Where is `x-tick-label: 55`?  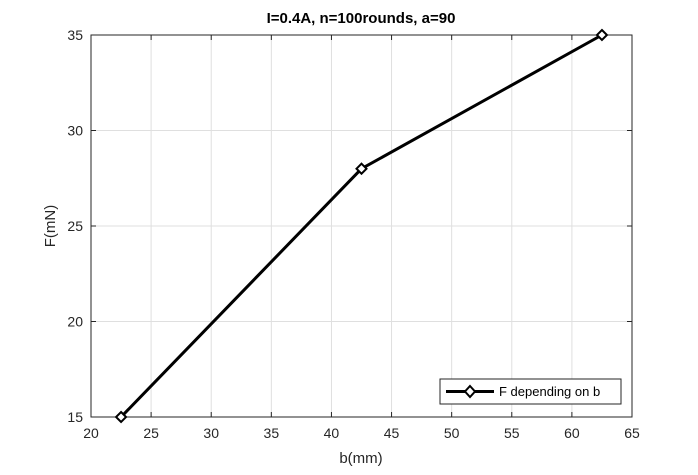
x-tick-label: 55 is located at coordinates (512, 433).